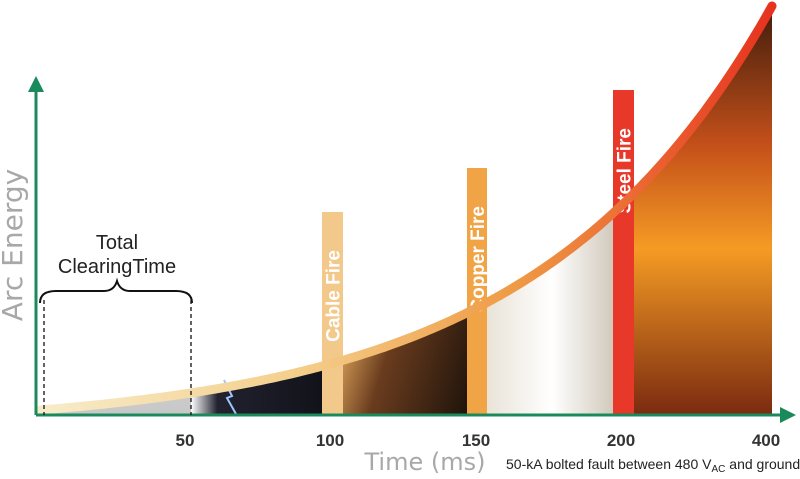 Image resolution: width=800 pixels, height=479 pixels. Describe the element at coordinates (702, 210) in the screenshot. I see `fire-region` at that location.